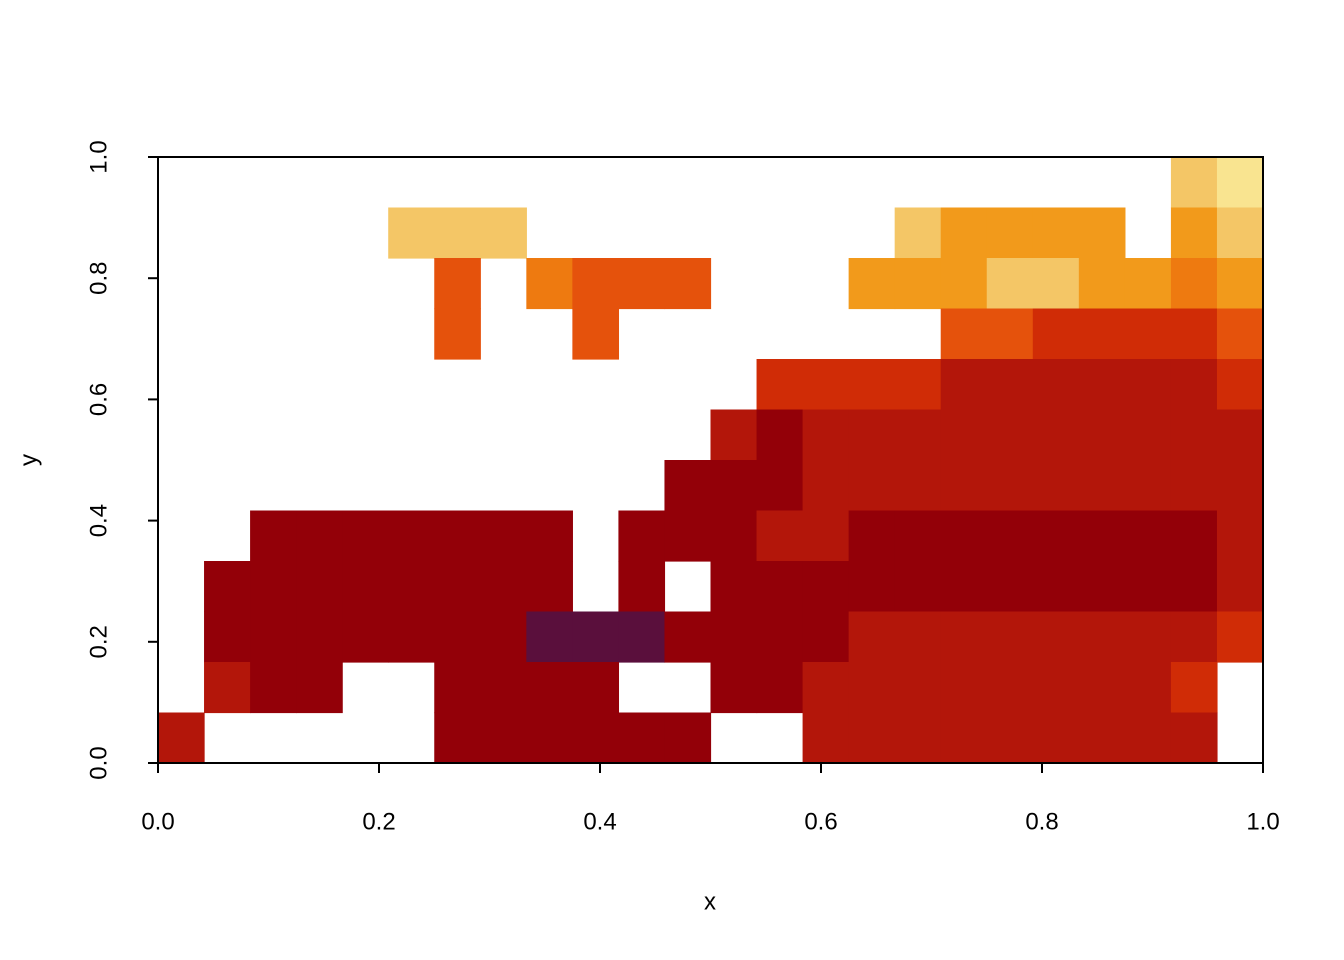  What do you see at coordinates (820, 821) in the screenshot?
I see `x-tick-label: 0.6` at bounding box center [820, 821].